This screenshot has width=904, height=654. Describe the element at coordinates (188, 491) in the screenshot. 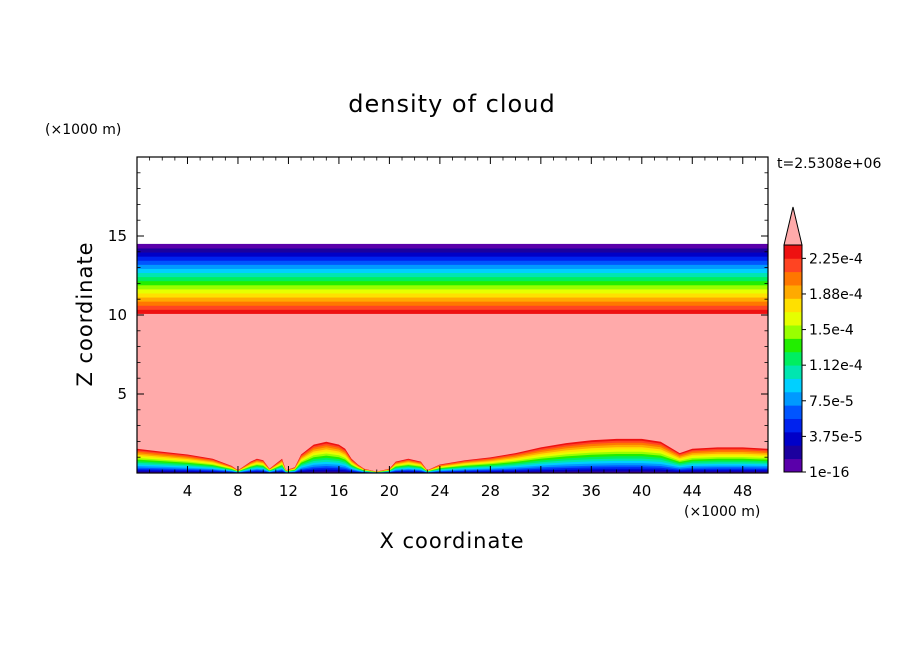

I see `x-tick-label: 4` at that location.